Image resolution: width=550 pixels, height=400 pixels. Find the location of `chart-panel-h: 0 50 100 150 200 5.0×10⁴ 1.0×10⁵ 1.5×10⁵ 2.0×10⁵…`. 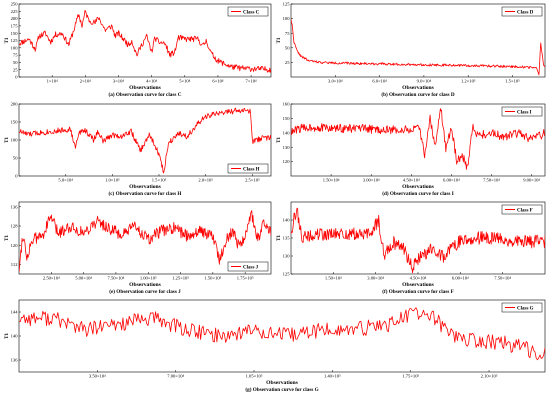

chart-panel-h: 0 50 100 150 200 5.0×10⁴ 1.0×10⁵ 1.5×10⁵ 2.0×10⁵… is located at coordinates (138, 149).